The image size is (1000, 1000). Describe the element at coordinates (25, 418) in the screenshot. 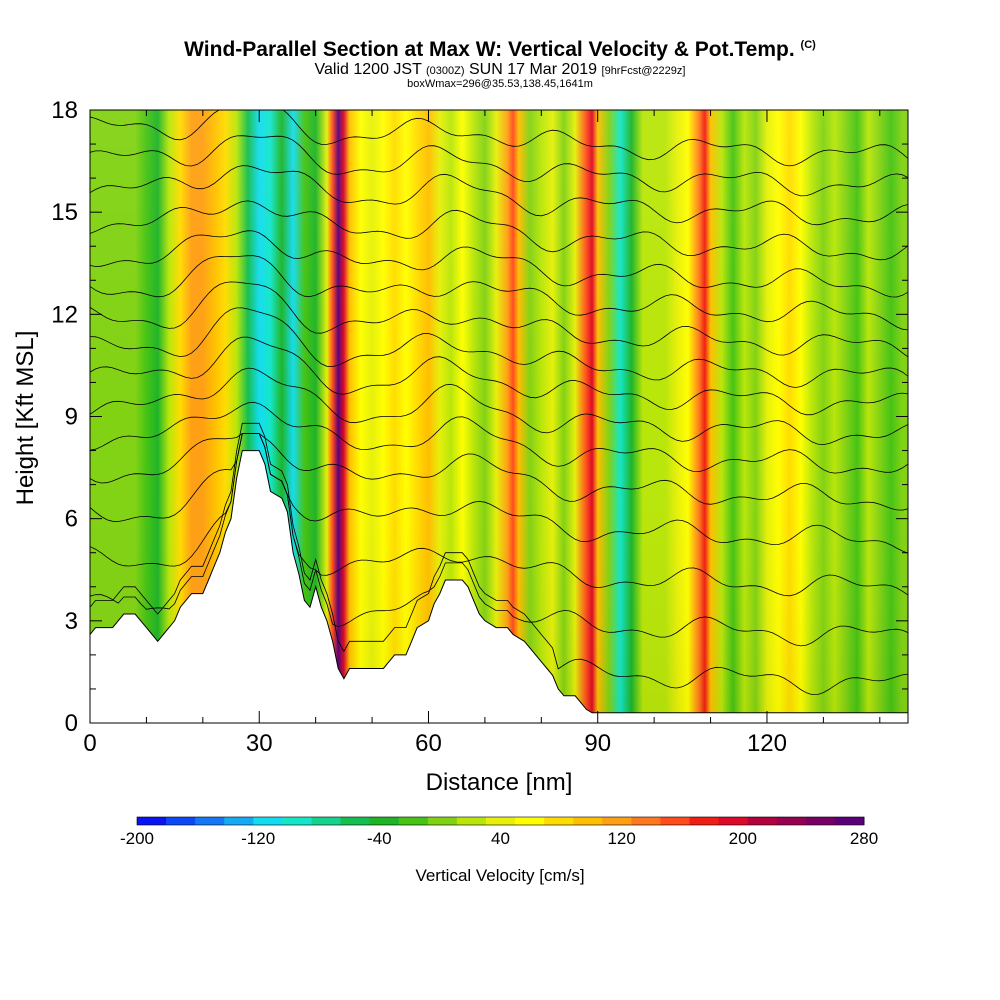

I see `y-axis-label: Height [Kft MSL]` at that location.